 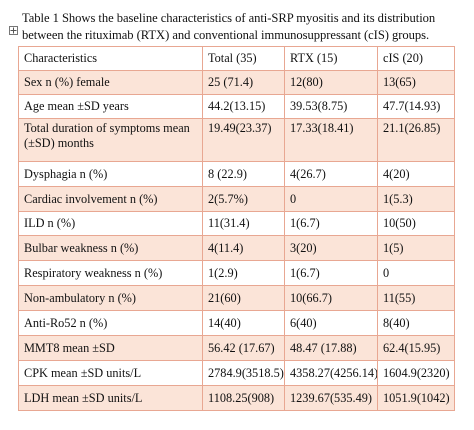 What do you see at coordinates (416, 298) in the screenshot?
I see `cell-cis: 11(55)` at bounding box center [416, 298].